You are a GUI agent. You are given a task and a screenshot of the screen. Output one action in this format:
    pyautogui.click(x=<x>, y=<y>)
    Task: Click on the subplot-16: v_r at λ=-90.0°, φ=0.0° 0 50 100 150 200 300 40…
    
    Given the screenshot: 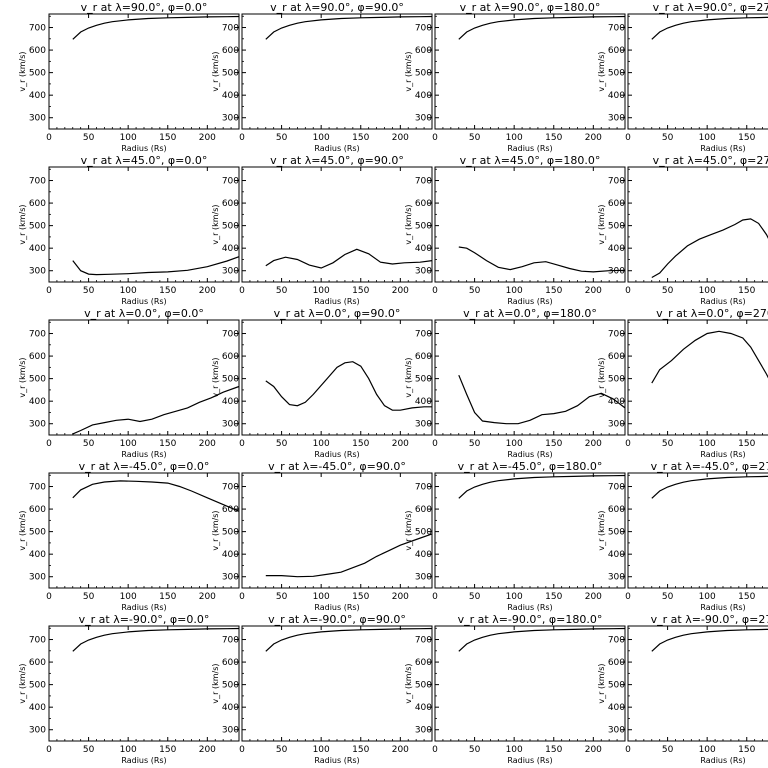 What is the action you would take?
    pyautogui.click(x=129, y=689)
    